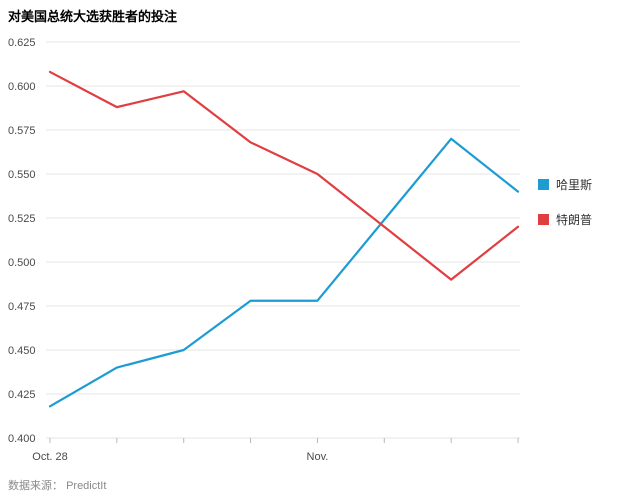 This screenshot has height=500, width=620. What do you see at coordinates (574, 185) in the screenshot?
I see `legend-label-harris: 哈里斯` at bounding box center [574, 185].